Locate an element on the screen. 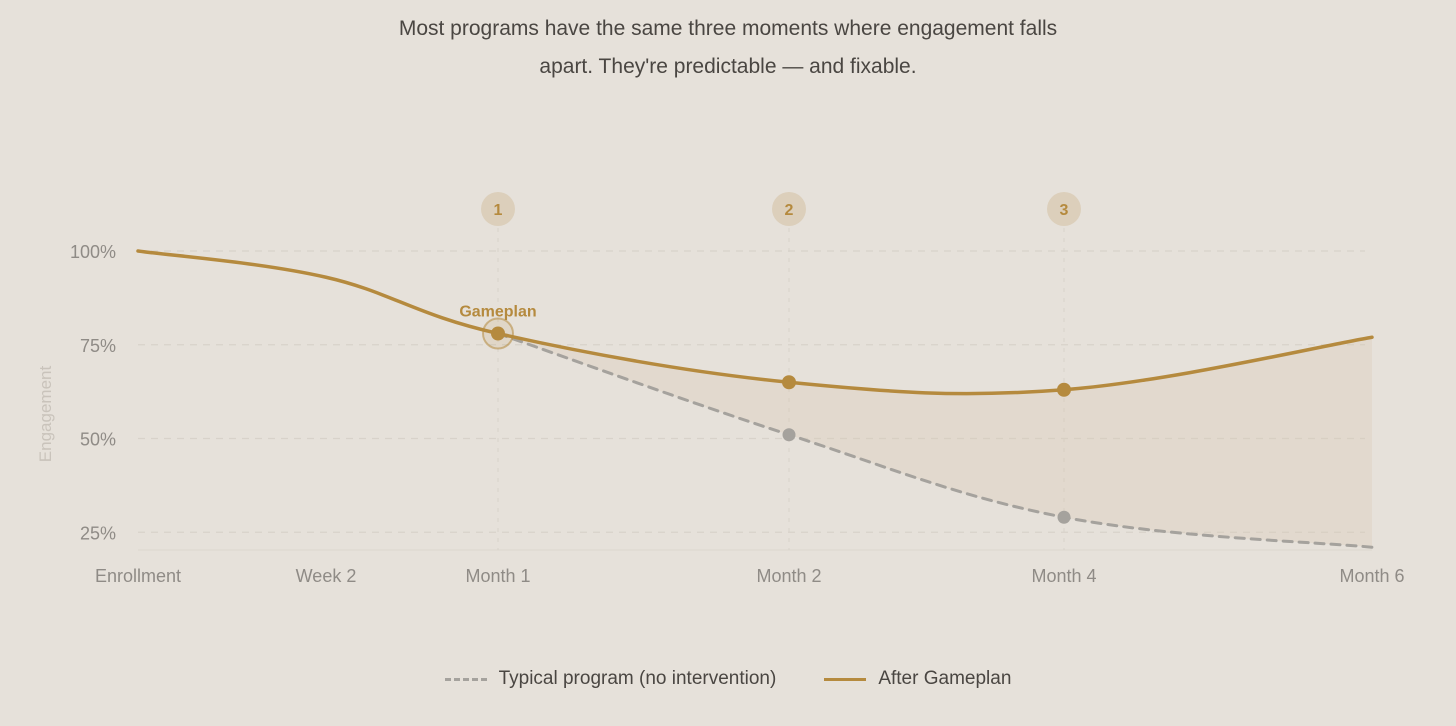 The width and height of the screenshot is (1456, 726). gameplan-annotation: Gameplan is located at coordinates (497, 312).